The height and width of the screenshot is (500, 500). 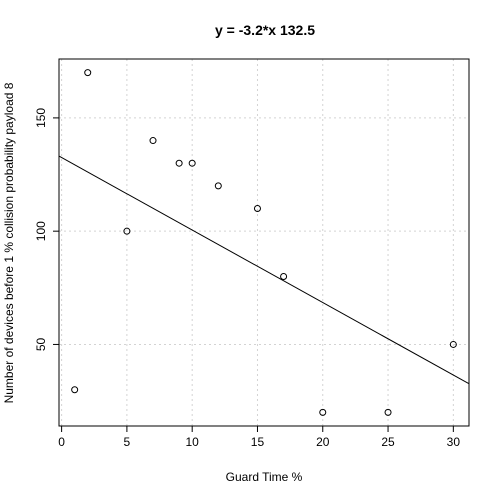 I want to click on x-axis-label: Guard Time %, so click(x=264, y=477).